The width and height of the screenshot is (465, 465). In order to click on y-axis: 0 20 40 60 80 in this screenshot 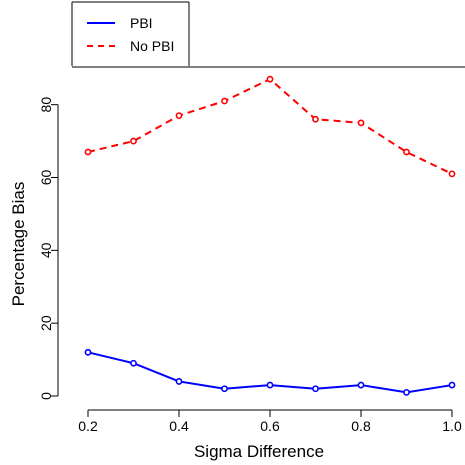, I will do `click(48, 248)`.